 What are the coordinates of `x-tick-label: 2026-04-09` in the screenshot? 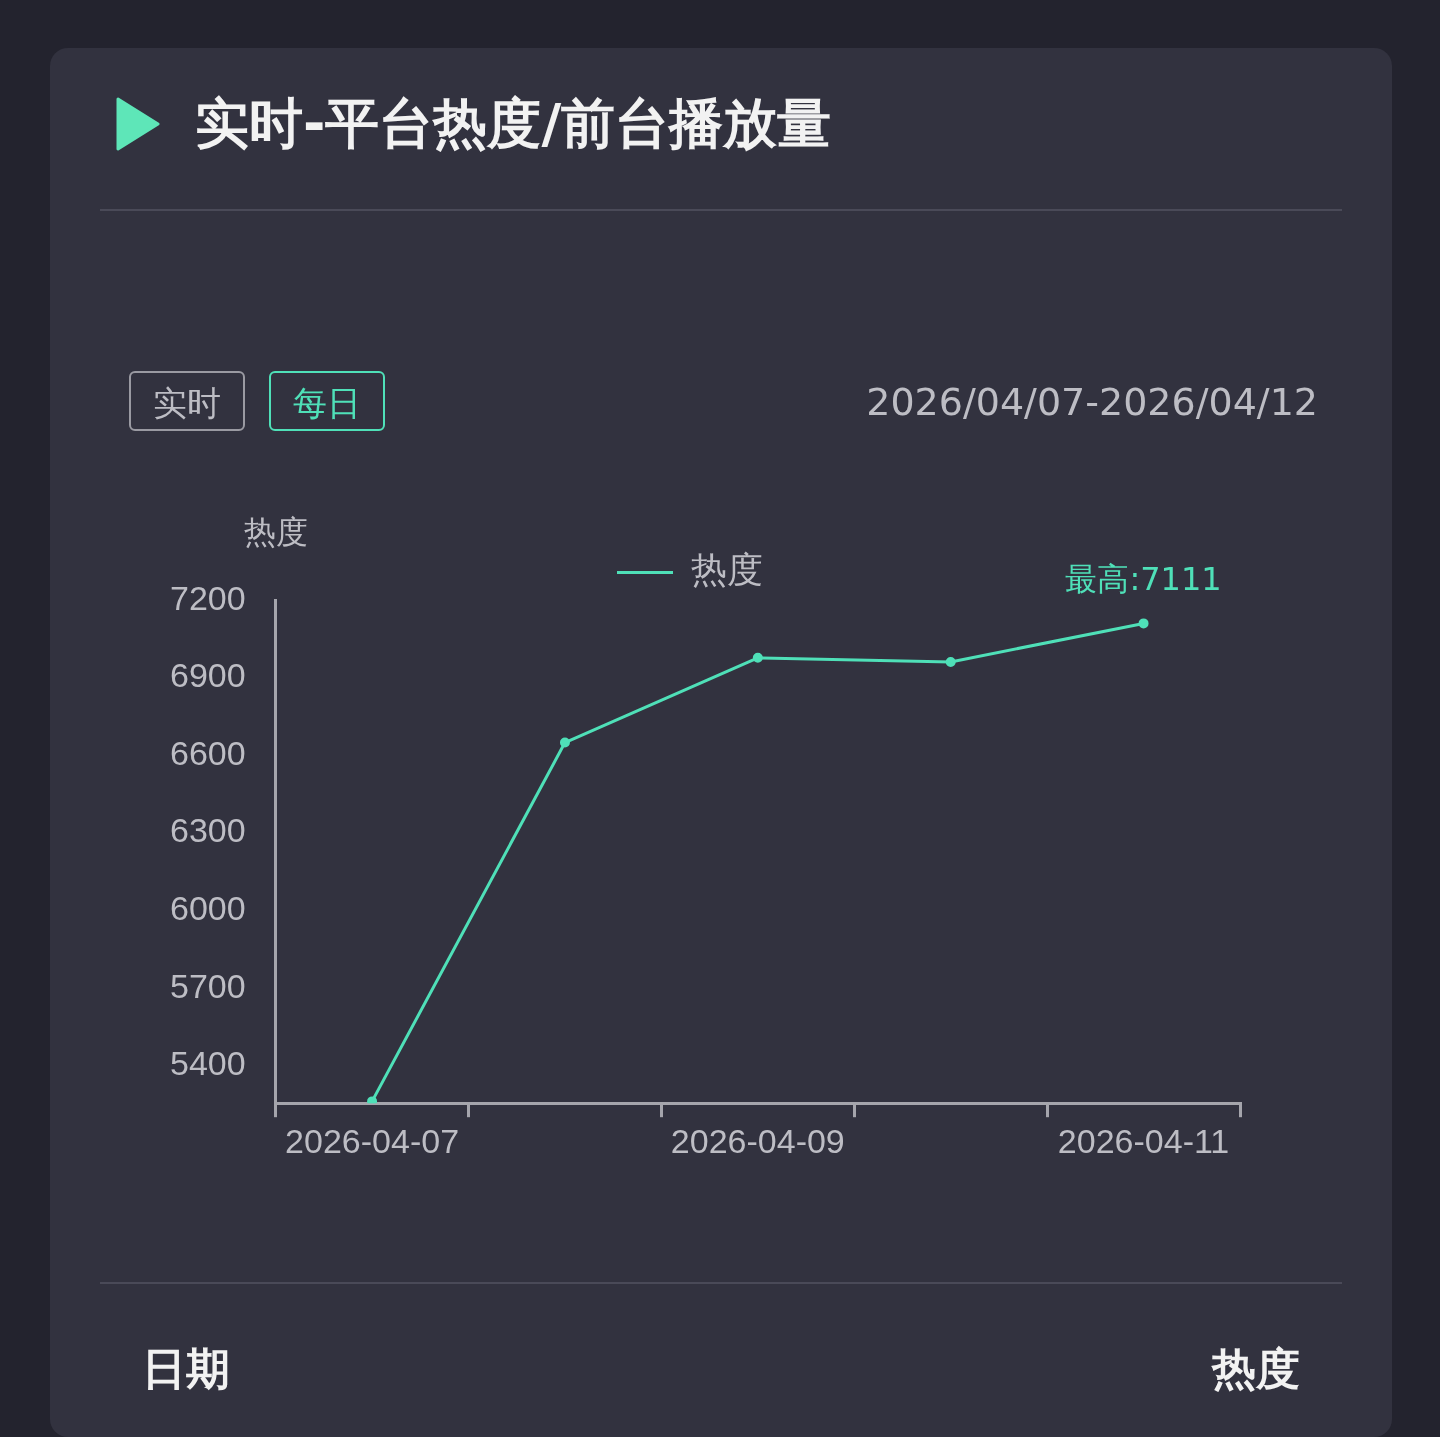 It's located at (757, 1140).